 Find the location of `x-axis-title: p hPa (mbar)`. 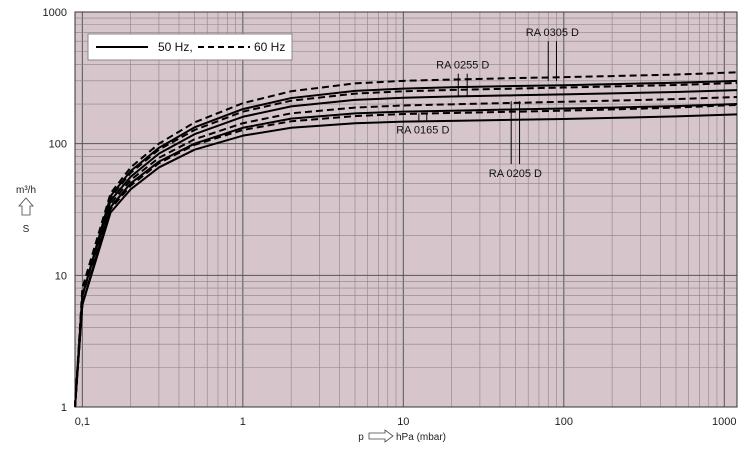

x-axis-title: p hPa (mbar) is located at coordinates (402, 436).